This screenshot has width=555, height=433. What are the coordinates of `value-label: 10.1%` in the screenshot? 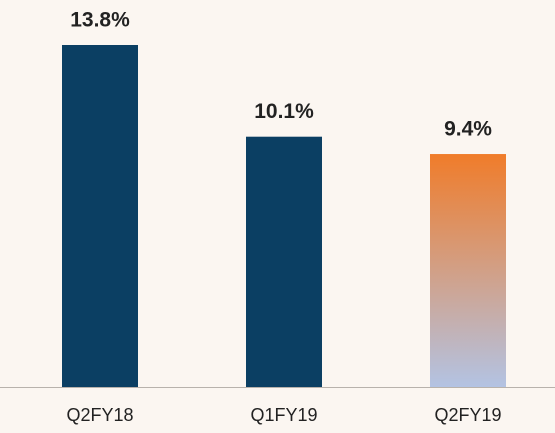 It's located at (284, 111).